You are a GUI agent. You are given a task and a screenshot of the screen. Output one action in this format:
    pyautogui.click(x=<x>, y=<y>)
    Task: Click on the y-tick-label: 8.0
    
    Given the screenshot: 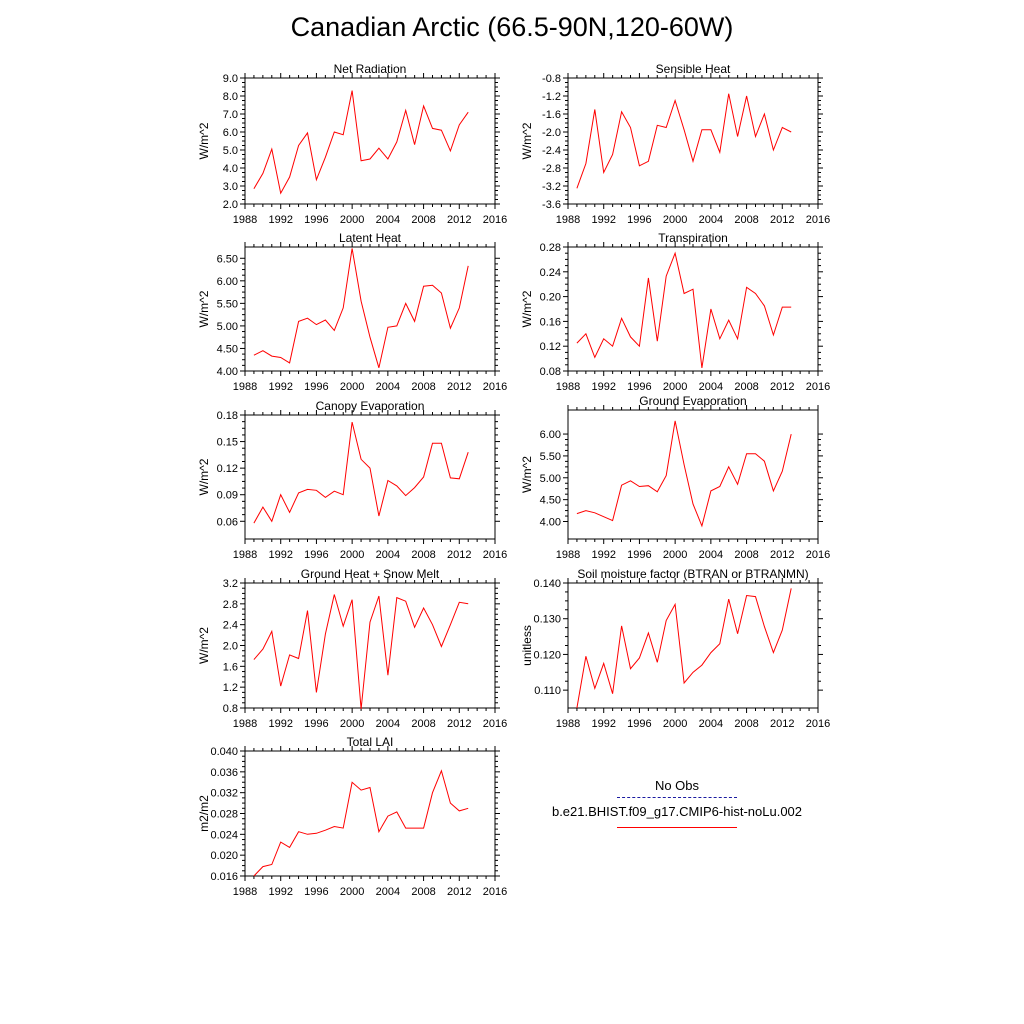 What is the action you would take?
    pyautogui.click(x=230, y=97)
    